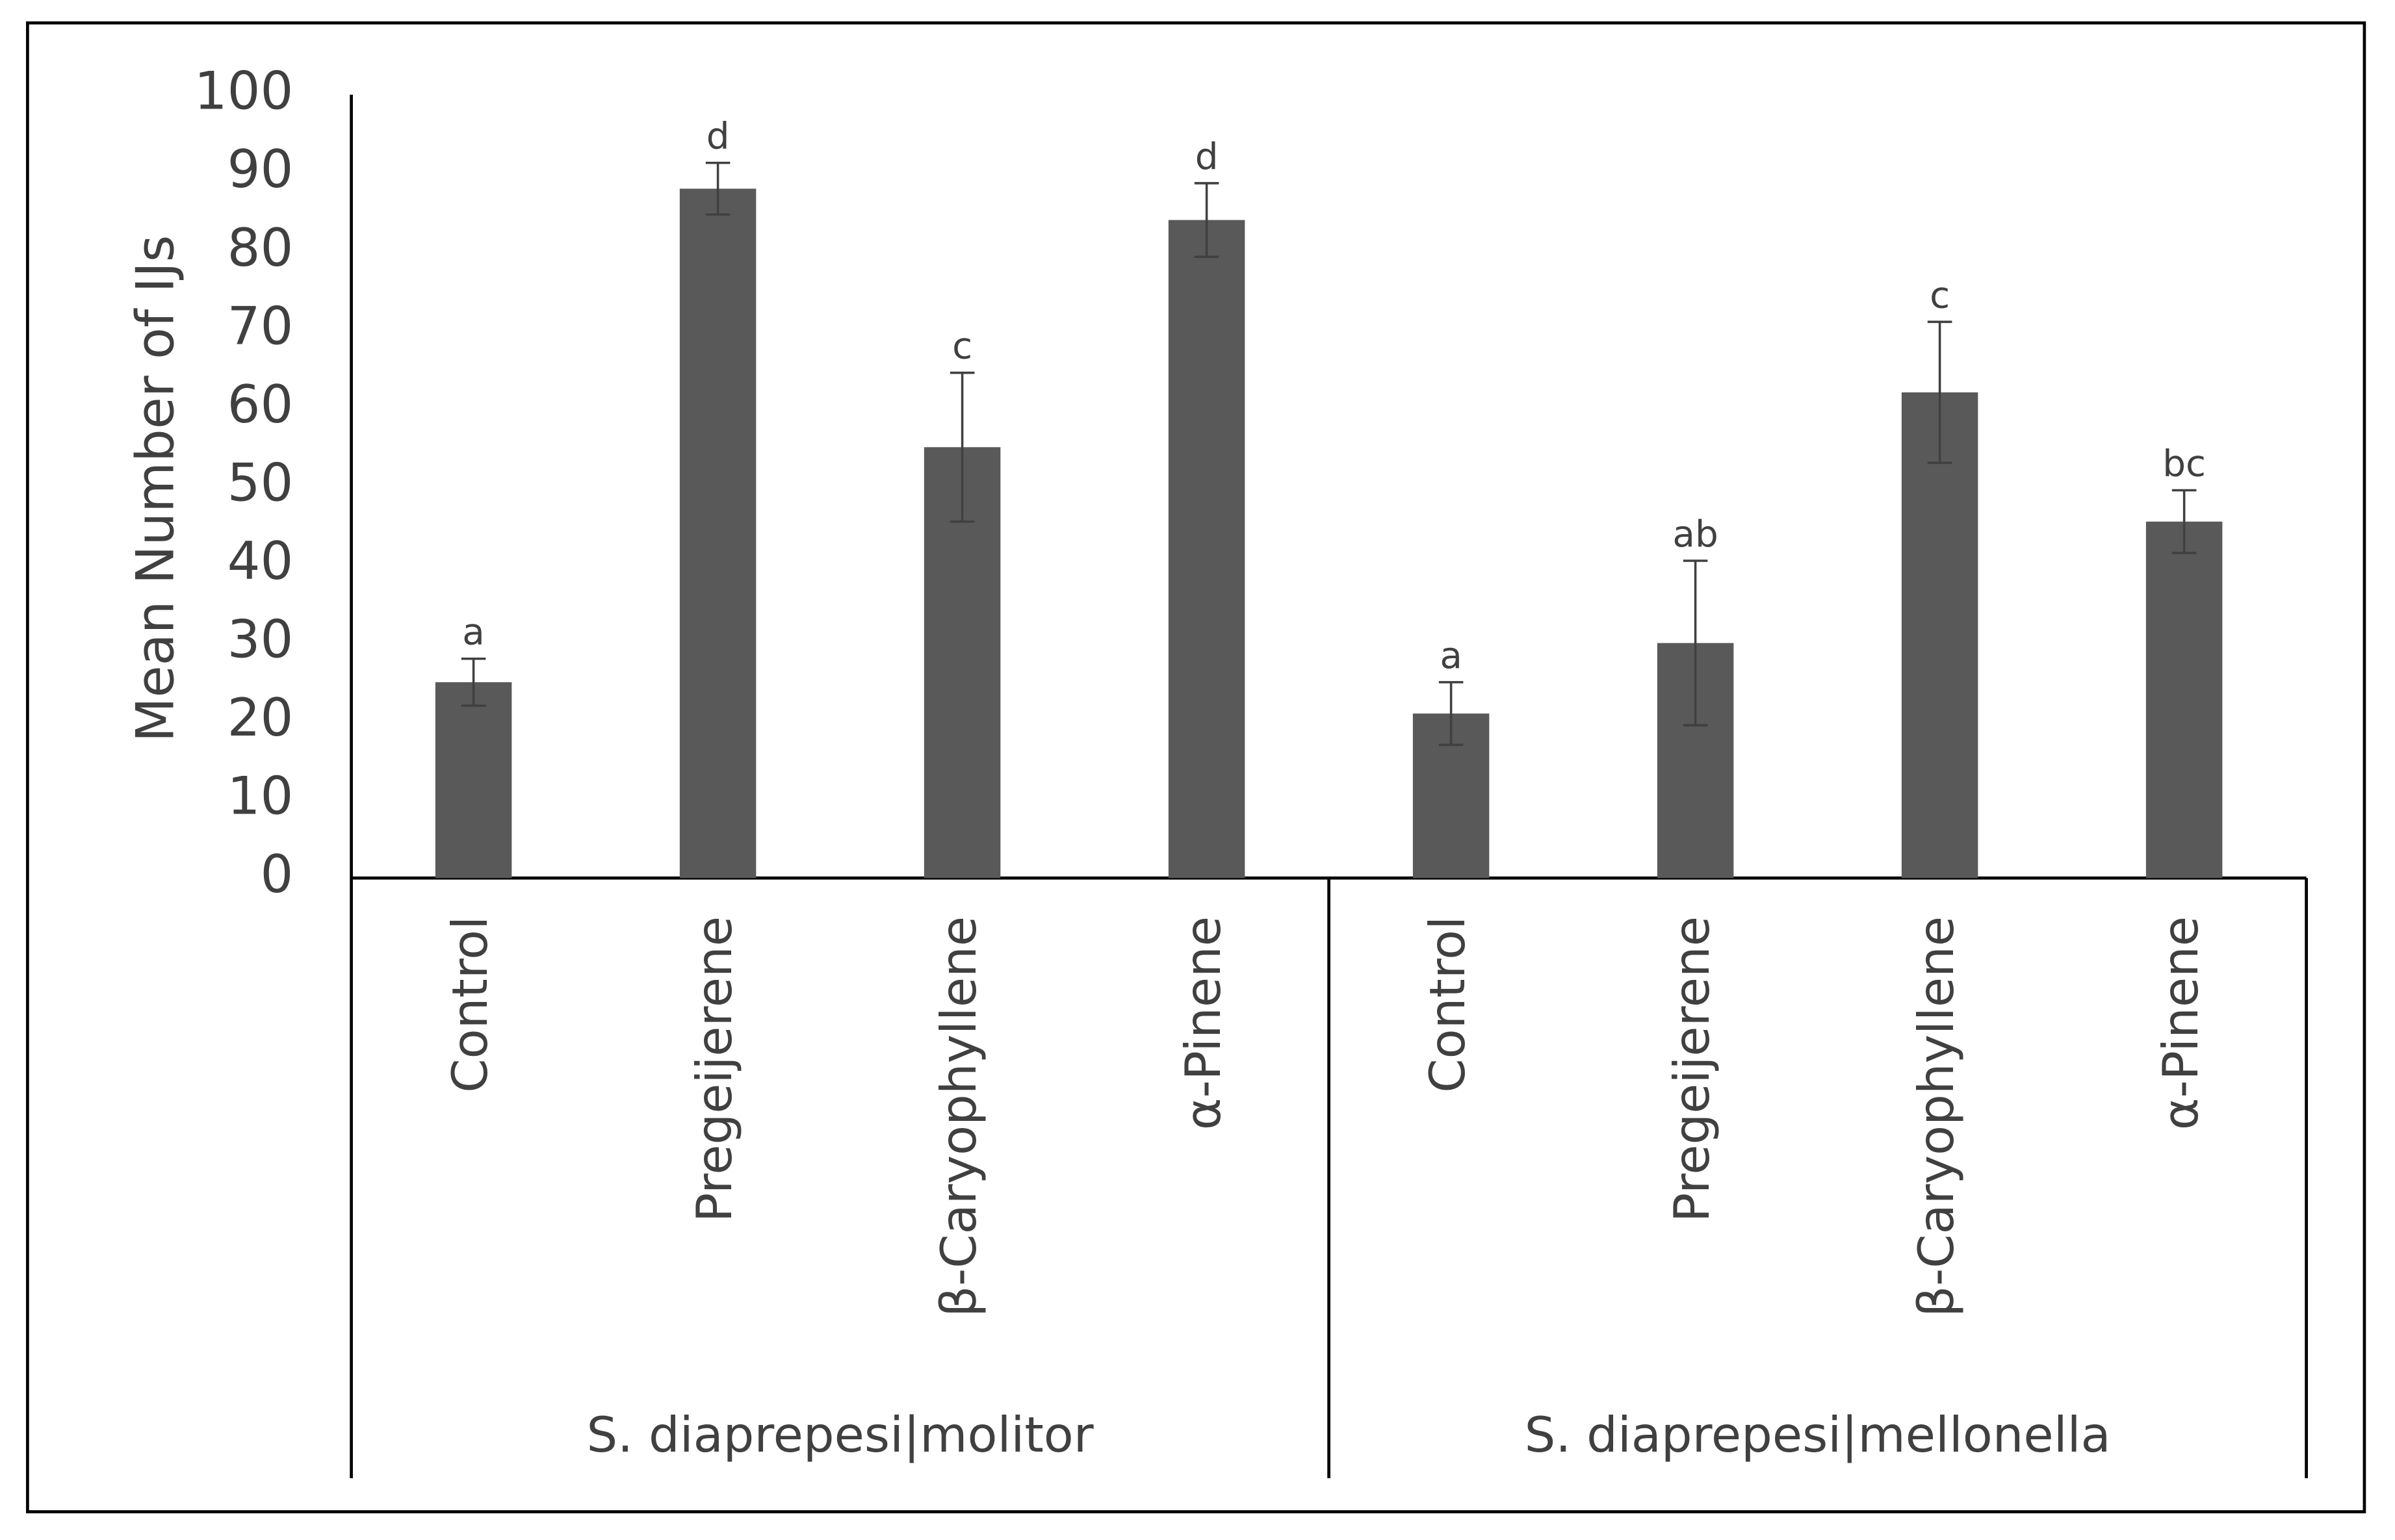  I want to click on y-tick-label: 20, so click(260, 717).